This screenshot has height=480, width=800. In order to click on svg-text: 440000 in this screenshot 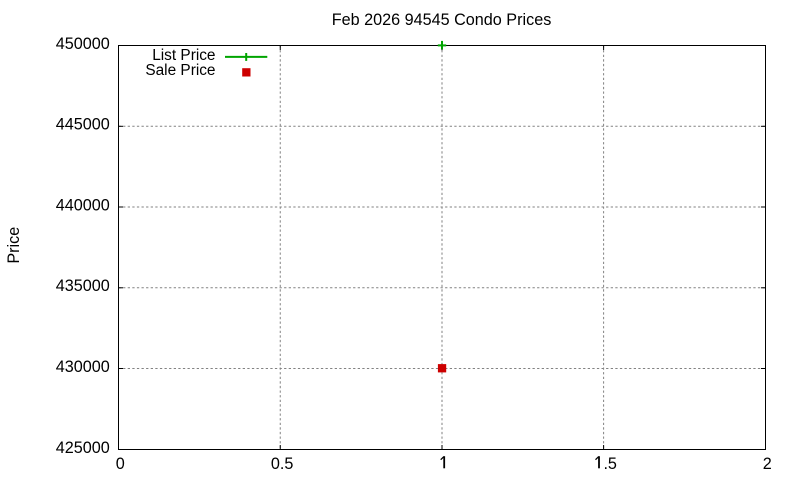, I will do `click(83, 205)`.